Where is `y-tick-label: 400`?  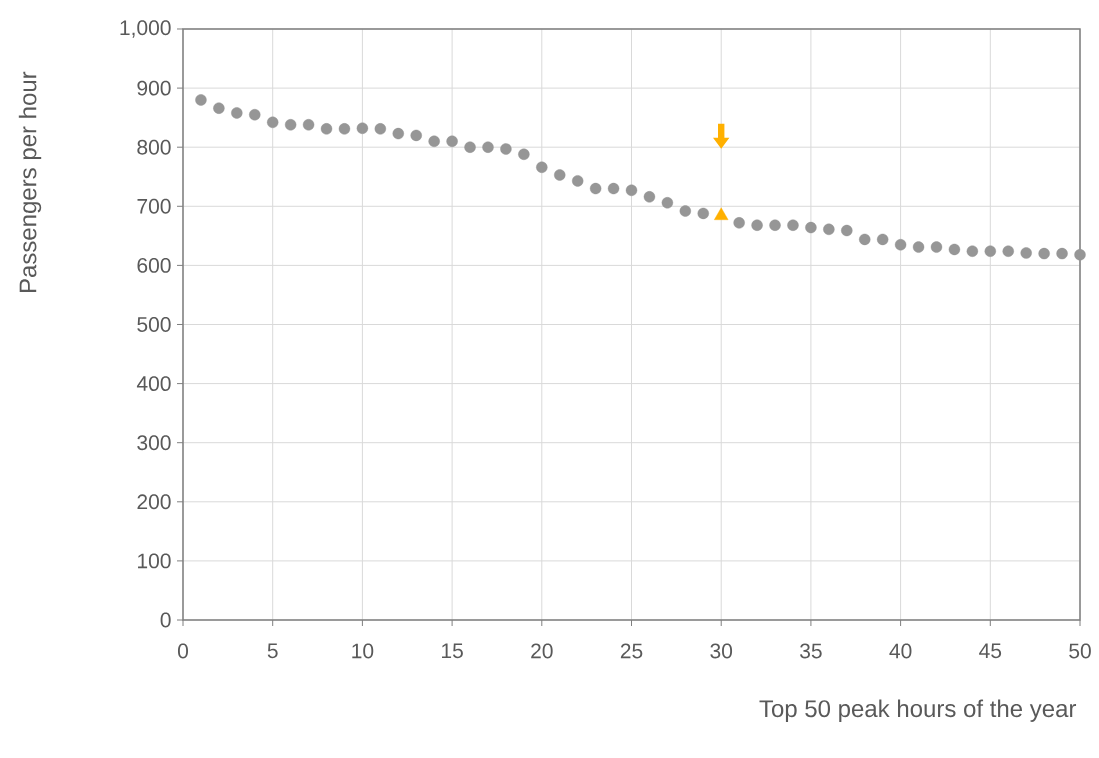 y-tick-label: 400 is located at coordinates (153, 384).